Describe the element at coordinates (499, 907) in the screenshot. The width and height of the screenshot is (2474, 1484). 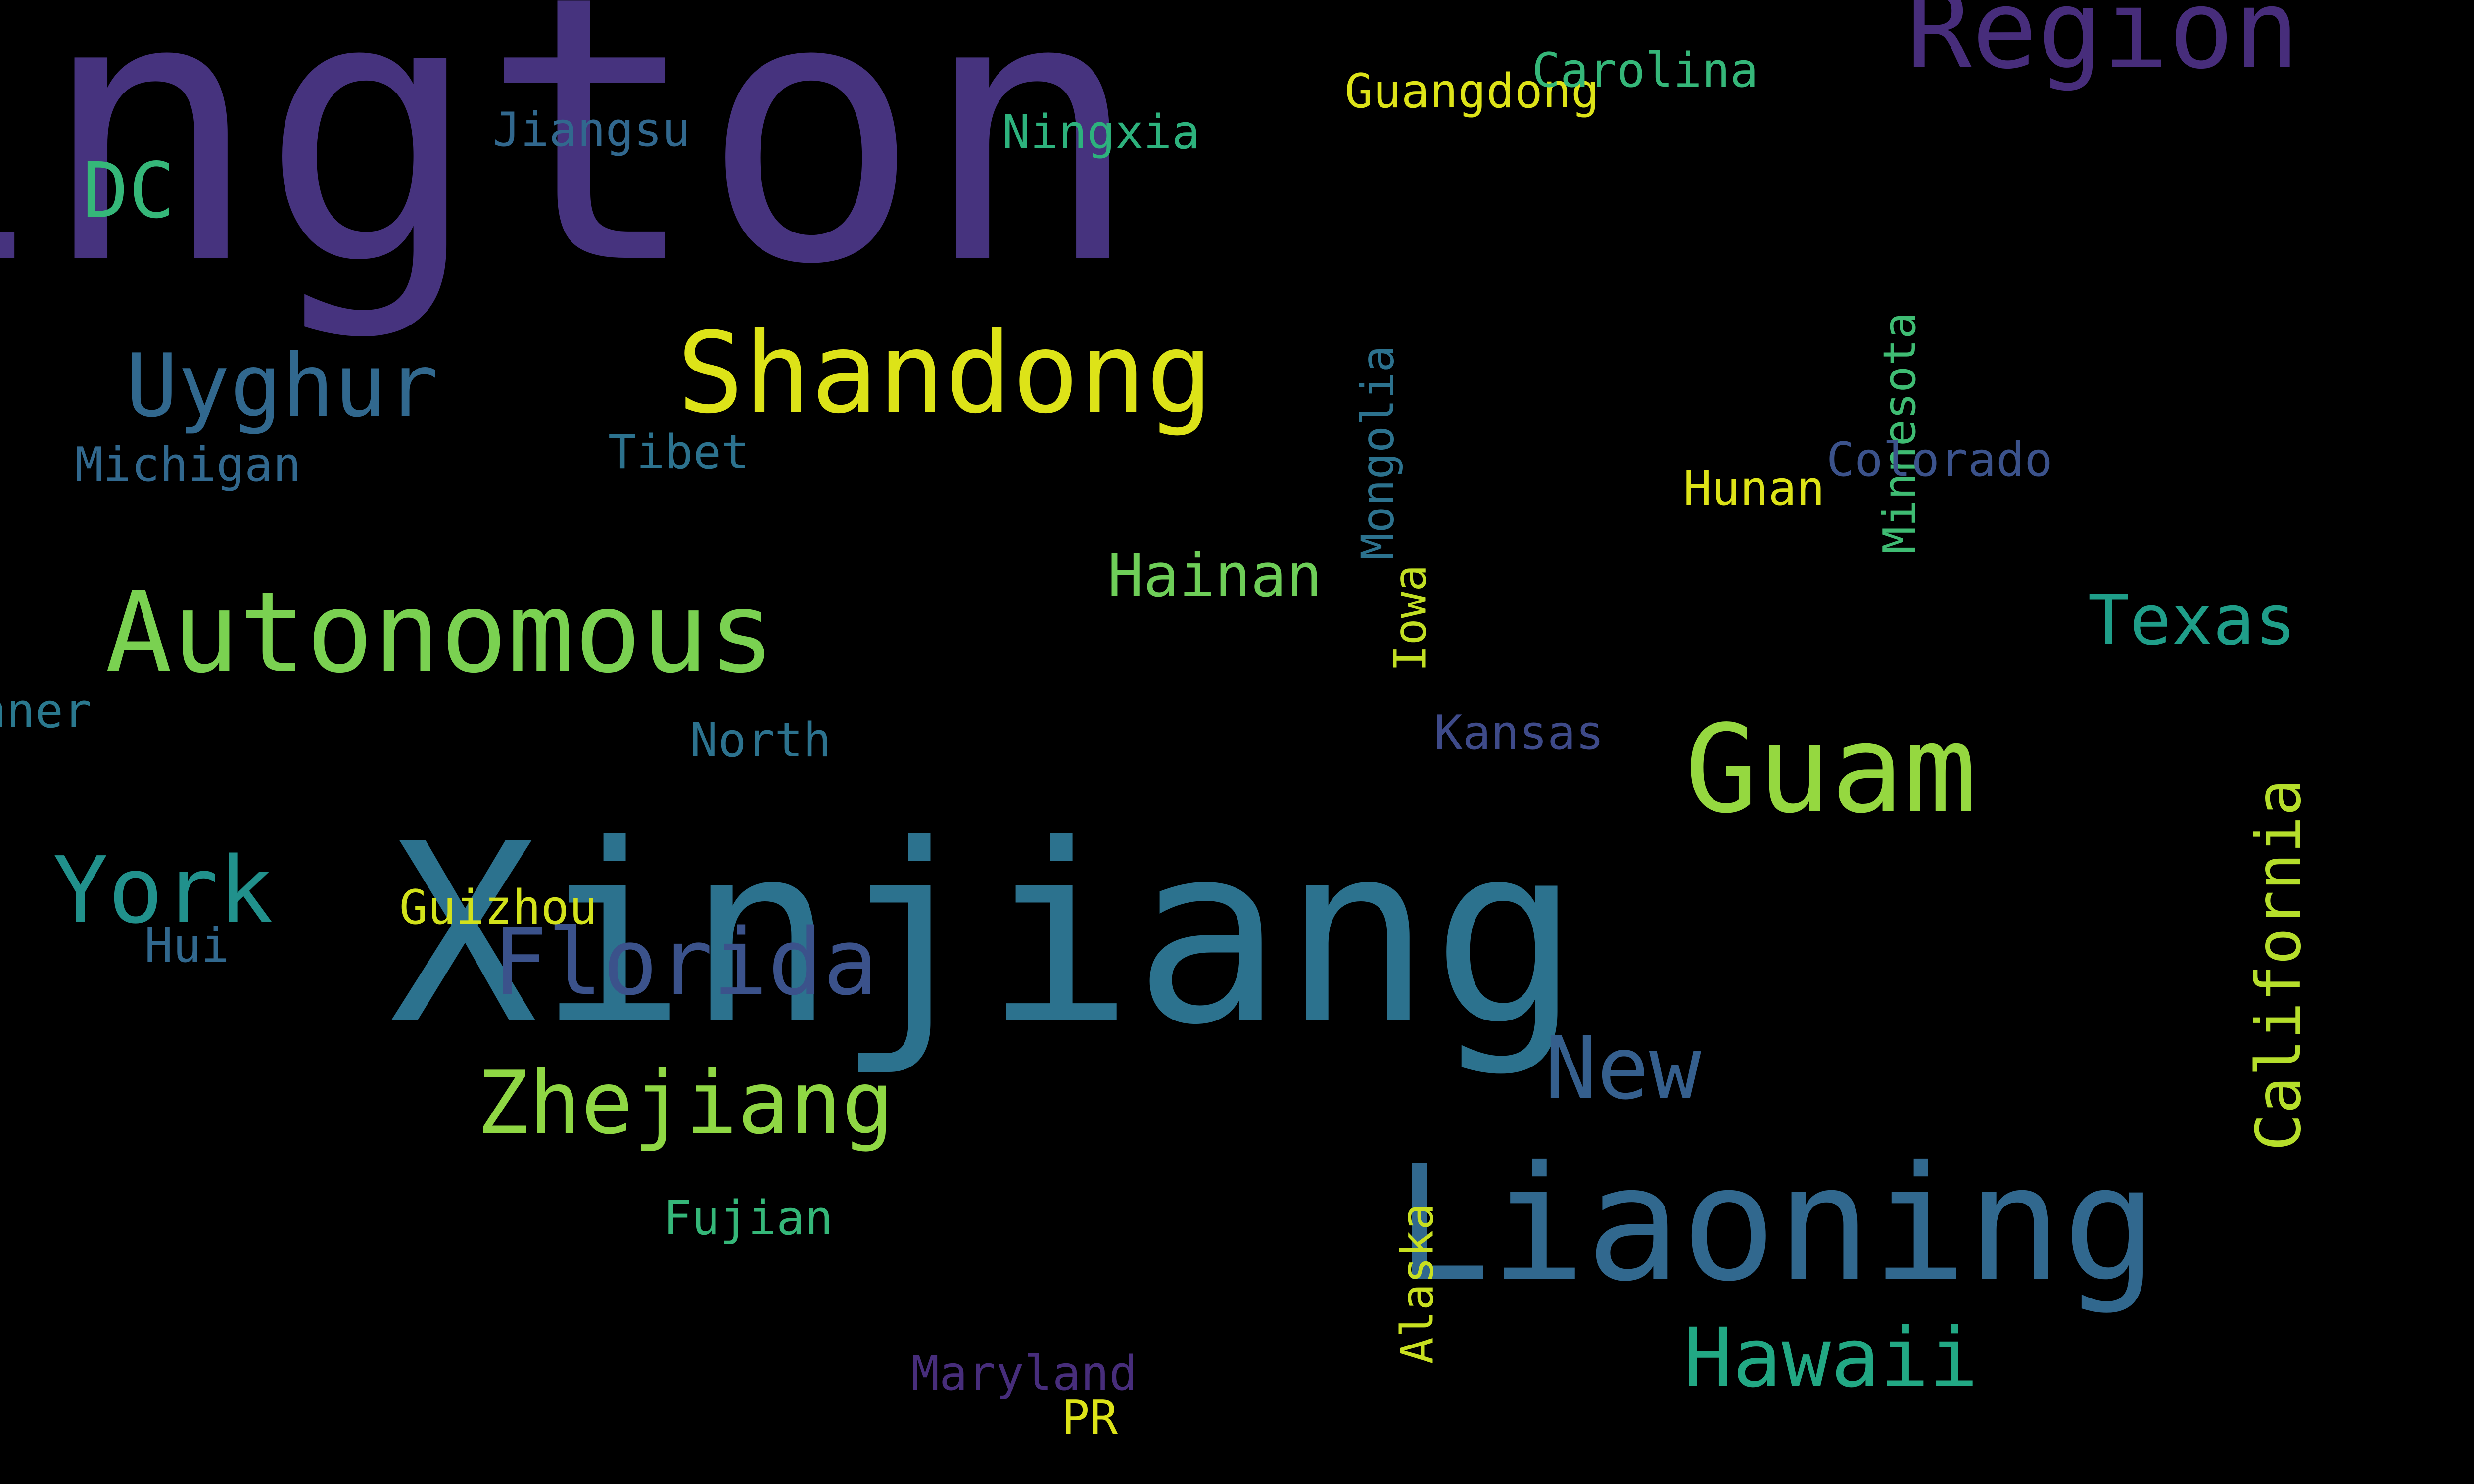
I see `word-guizhou: Guizhou` at that location.